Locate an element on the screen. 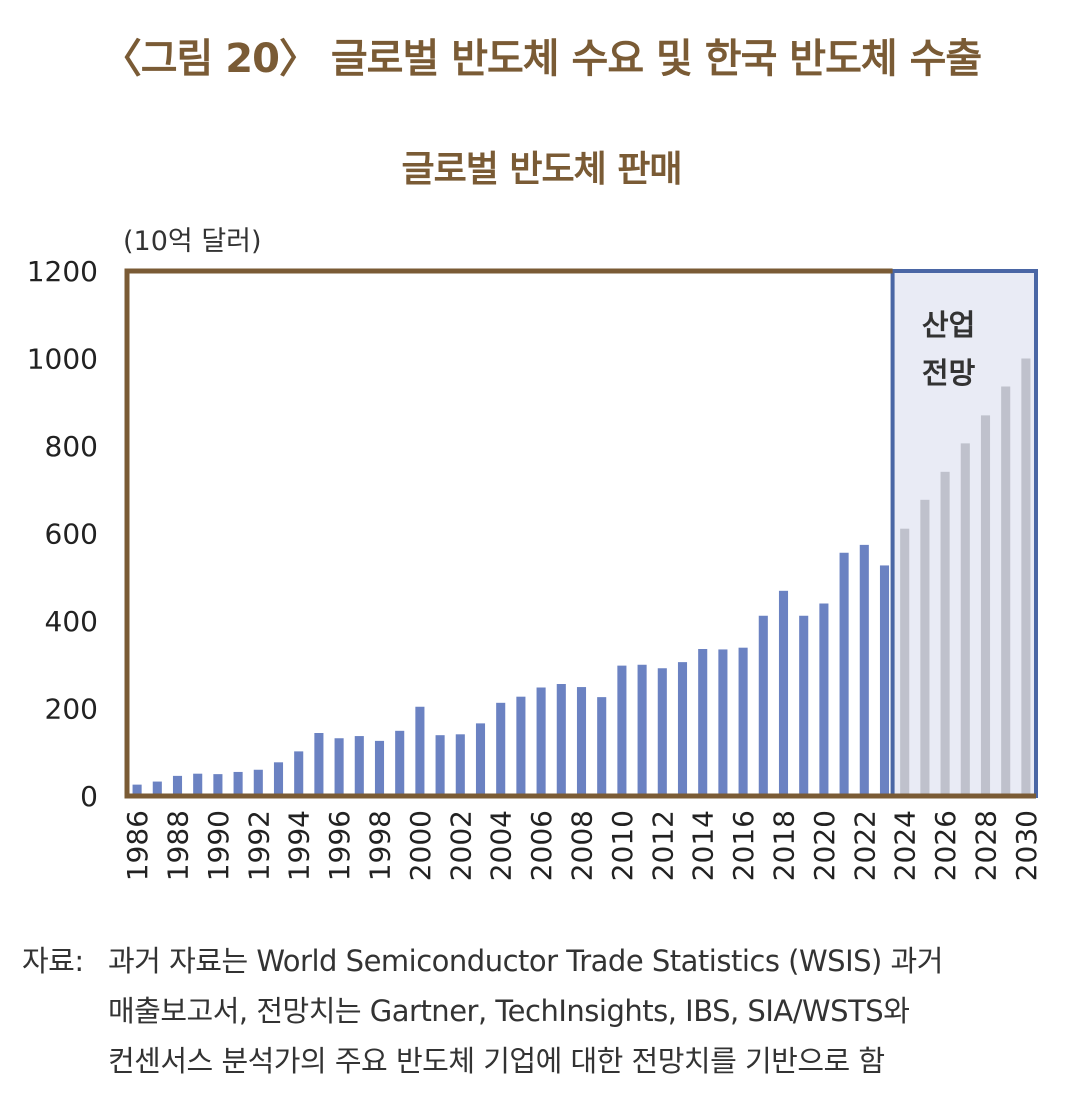 The height and width of the screenshot is (1100, 1083). y-tick-label: 1200 is located at coordinates (62, 271).